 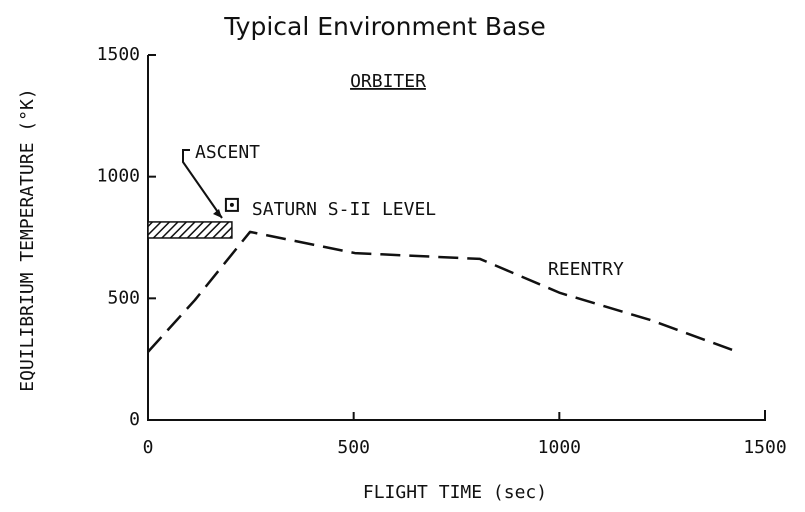 What do you see at coordinates (559, 447) in the screenshot?
I see `x-tick-label: 1000` at bounding box center [559, 447].